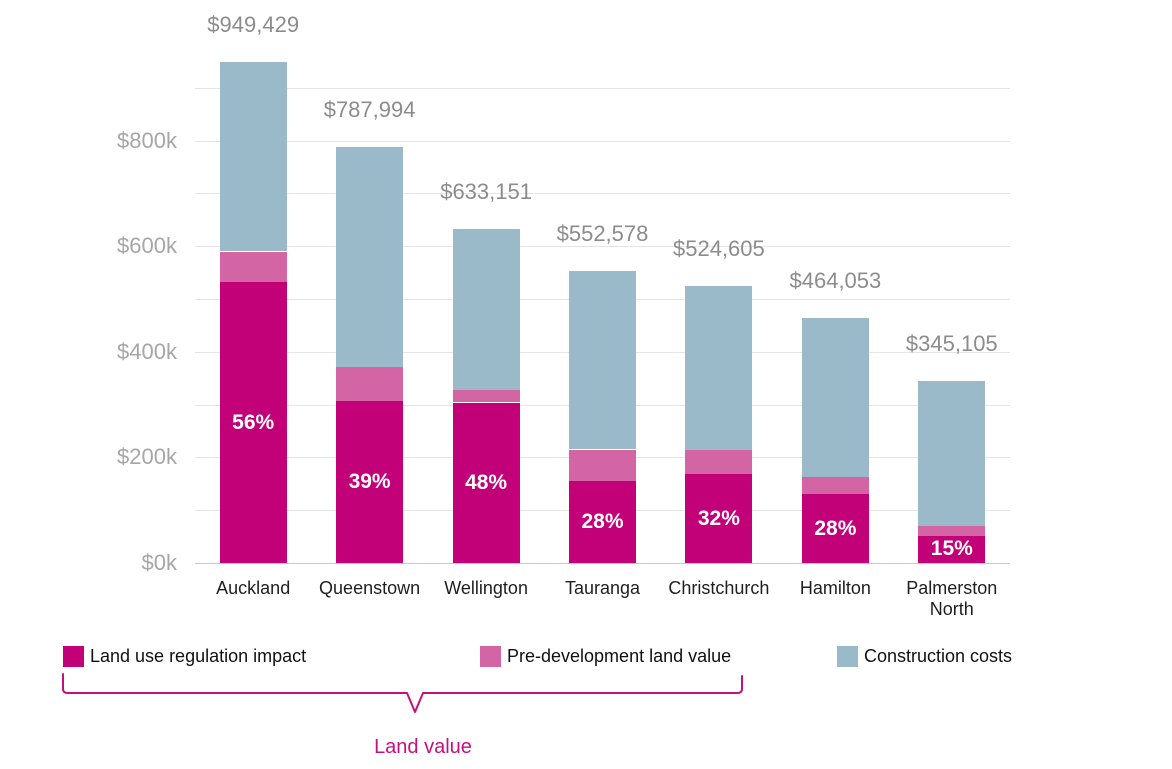 This screenshot has width=1172, height=769. Describe the element at coordinates (147, 246) in the screenshot. I see `y-axis-label: $600k` at that location.